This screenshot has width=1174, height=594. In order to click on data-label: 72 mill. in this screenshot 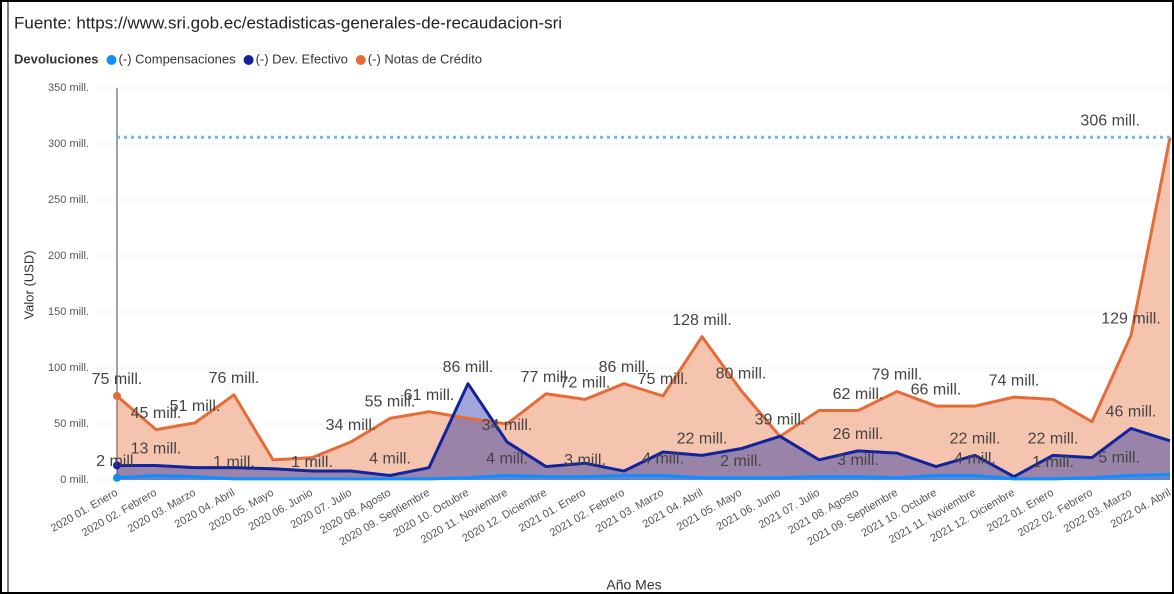, I will do `click(585, 383)`.